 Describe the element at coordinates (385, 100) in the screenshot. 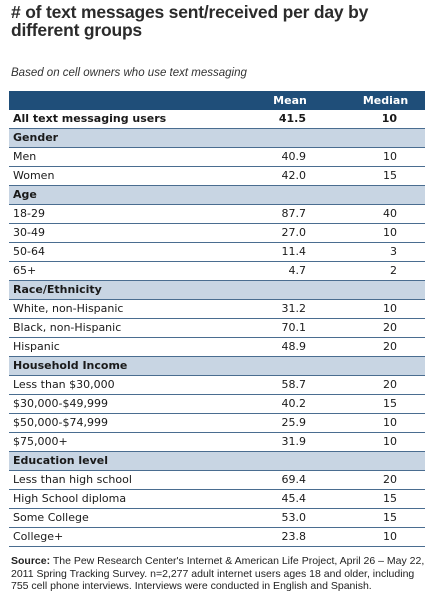

I see `header-median: Median` at that location.